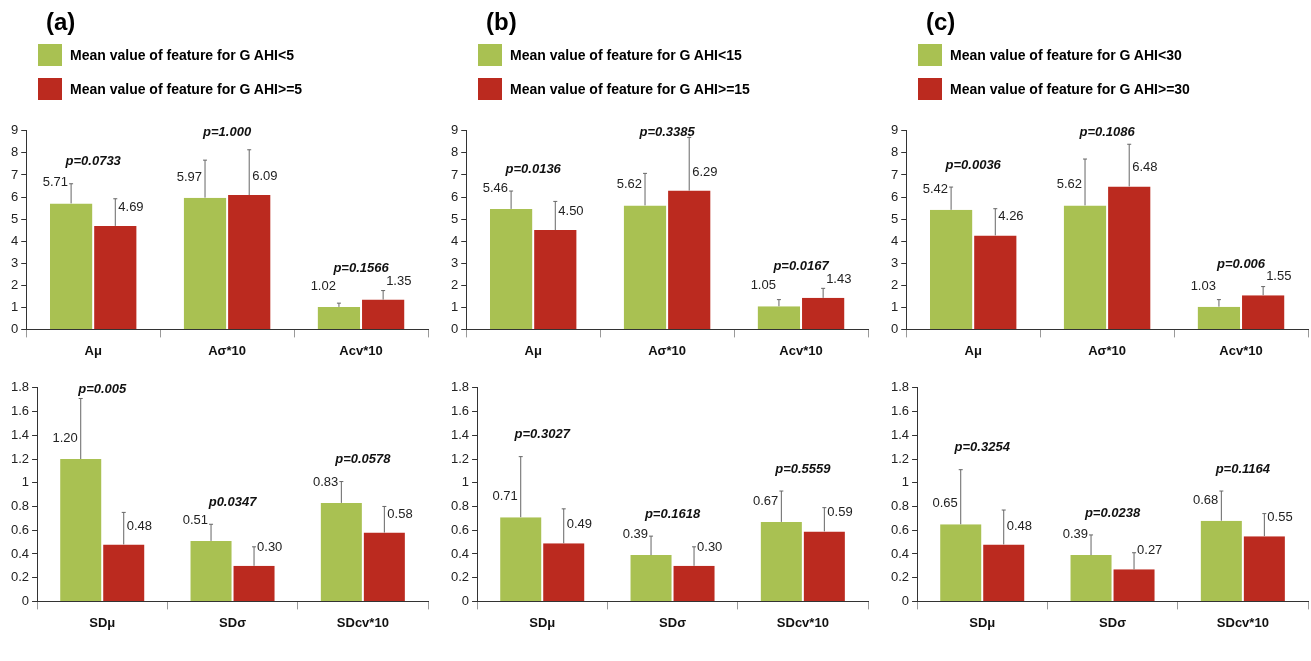 This screenshot has width=1311, height=661. I want to click on data-label: 1.55, so click(1279, 276).